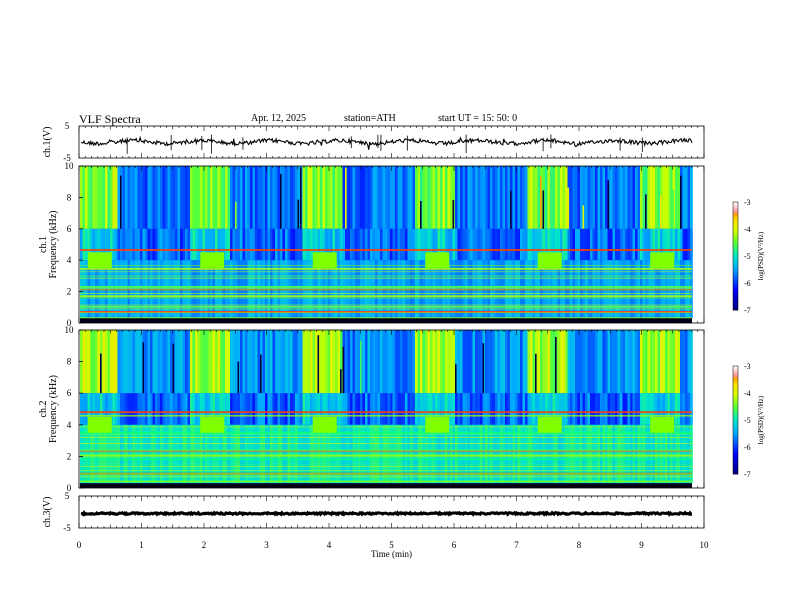 The image size is (792, 612). Describe the element at coordinates (705, 545) in the screenshot. I see `xtick-10: 10` at that location.